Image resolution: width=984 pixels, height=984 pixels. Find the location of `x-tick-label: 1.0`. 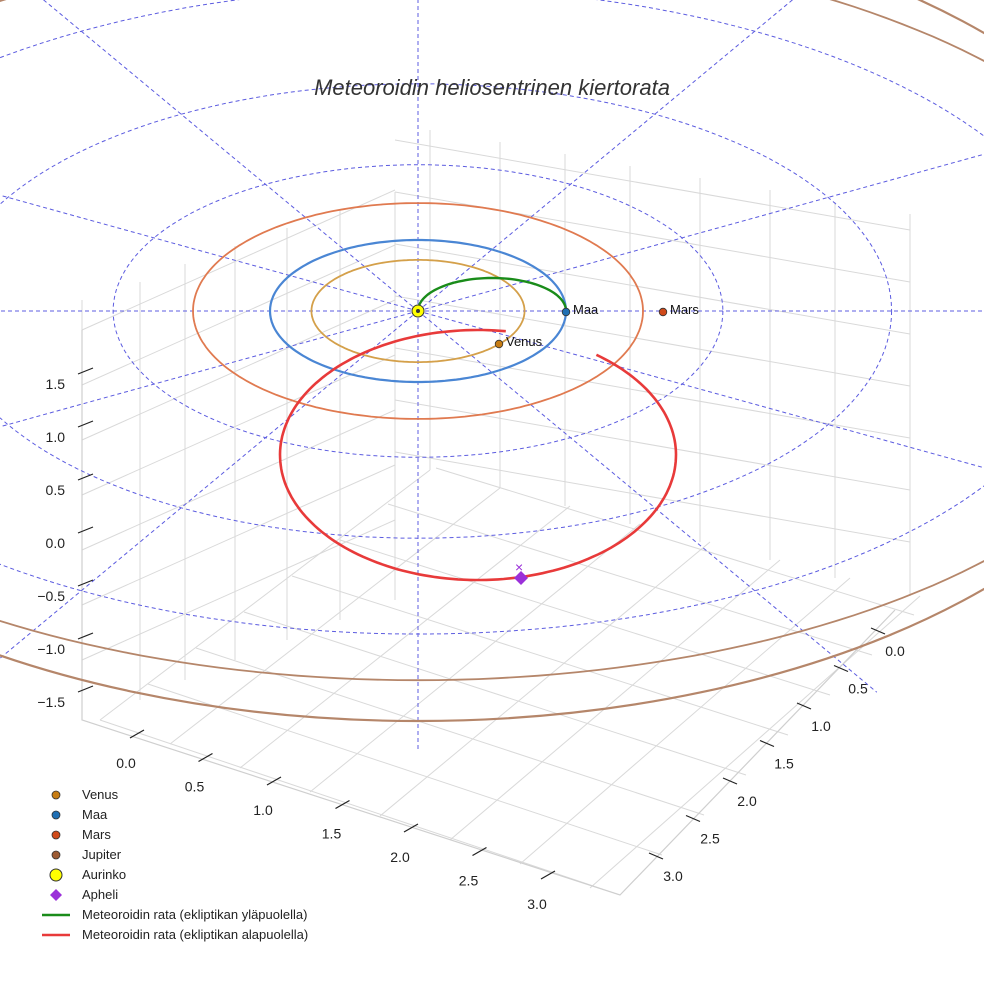

x-tick-label: 1.0 is located at coordinates (263, 810).